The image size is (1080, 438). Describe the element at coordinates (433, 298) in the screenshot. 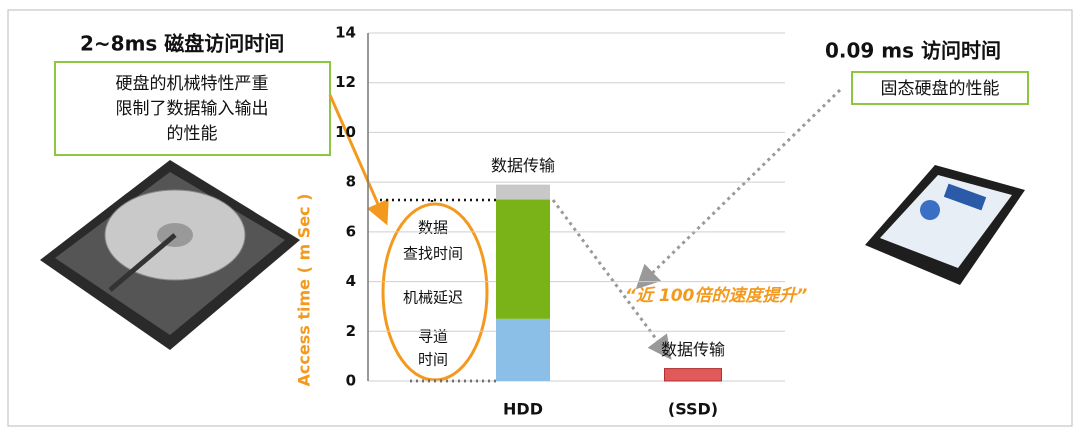

I see `oval-label: 机械延迟` at that location.